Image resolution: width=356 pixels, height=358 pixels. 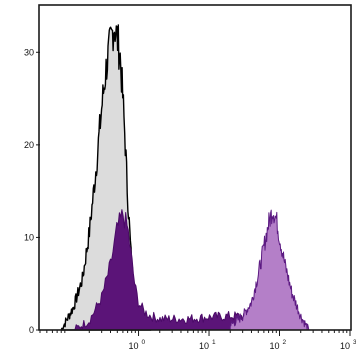 What do you see at coordinates (285, 342) in the screenshot?
I see `x-tick-label-exponent: 2` at bounding box center [285, 342].